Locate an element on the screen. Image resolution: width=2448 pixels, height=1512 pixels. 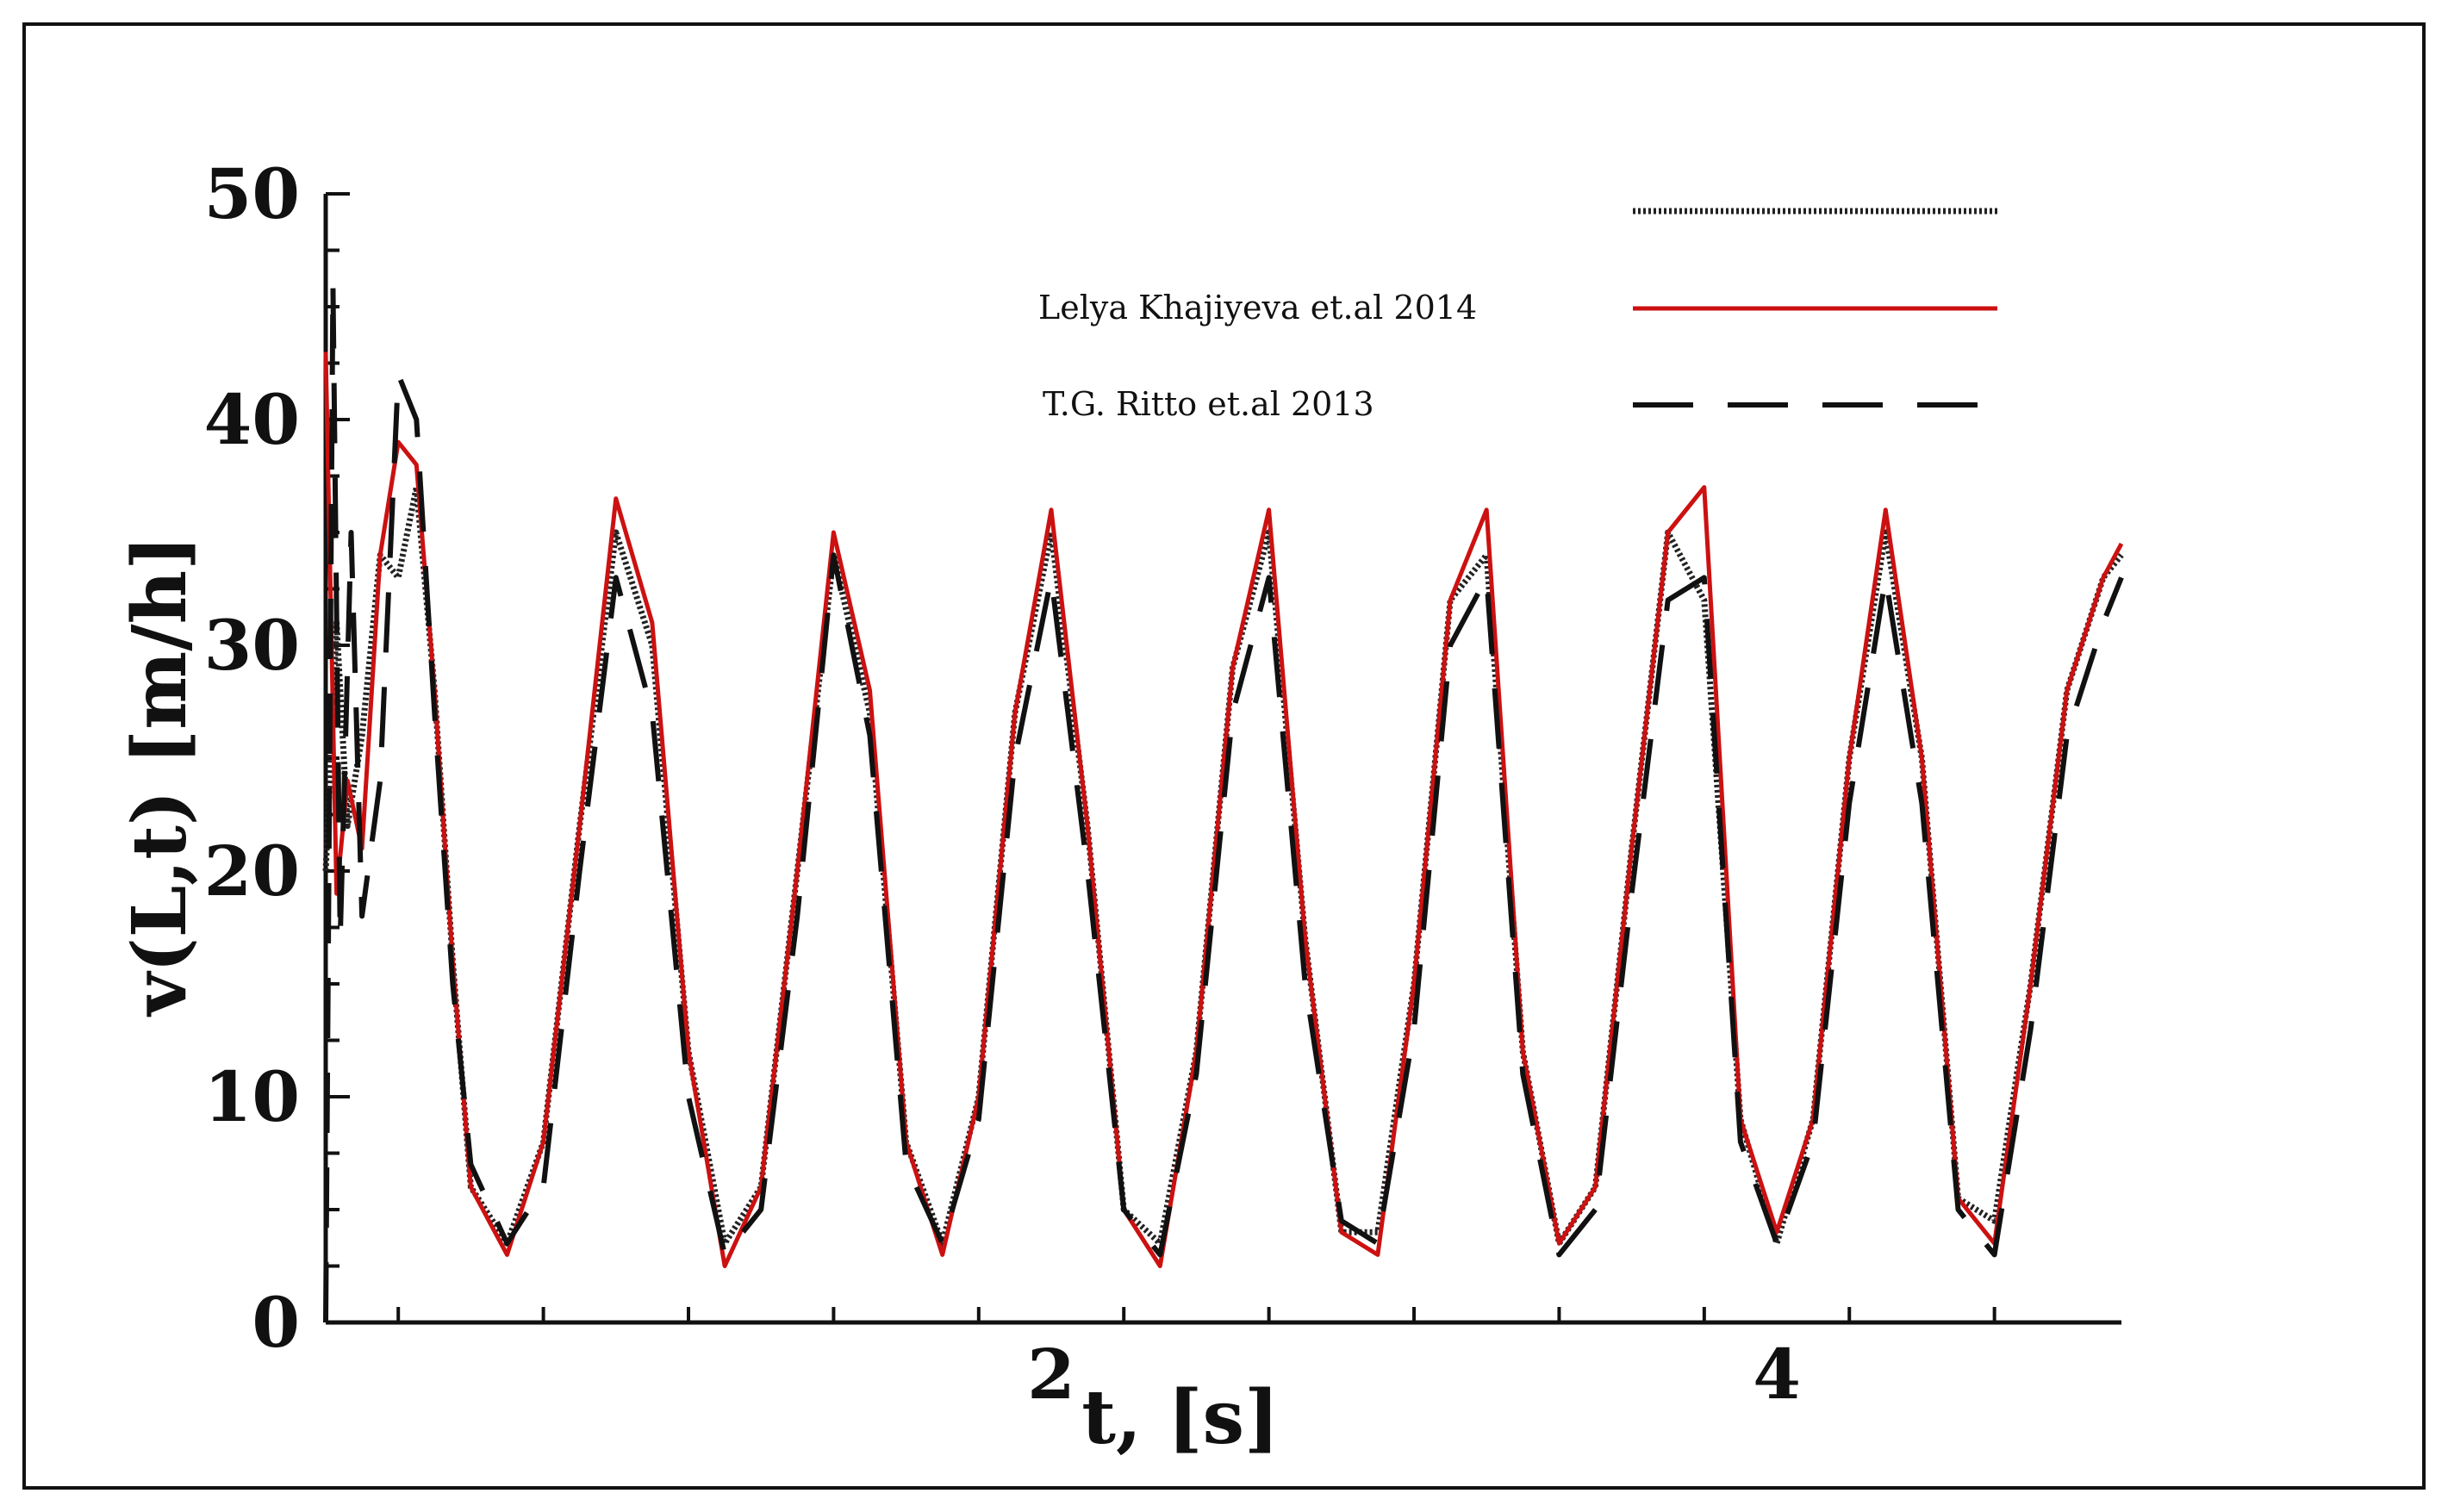
legend-label-2: Lelya Khajiyeva et.al 2014 is located at coordinates (1258, 308).